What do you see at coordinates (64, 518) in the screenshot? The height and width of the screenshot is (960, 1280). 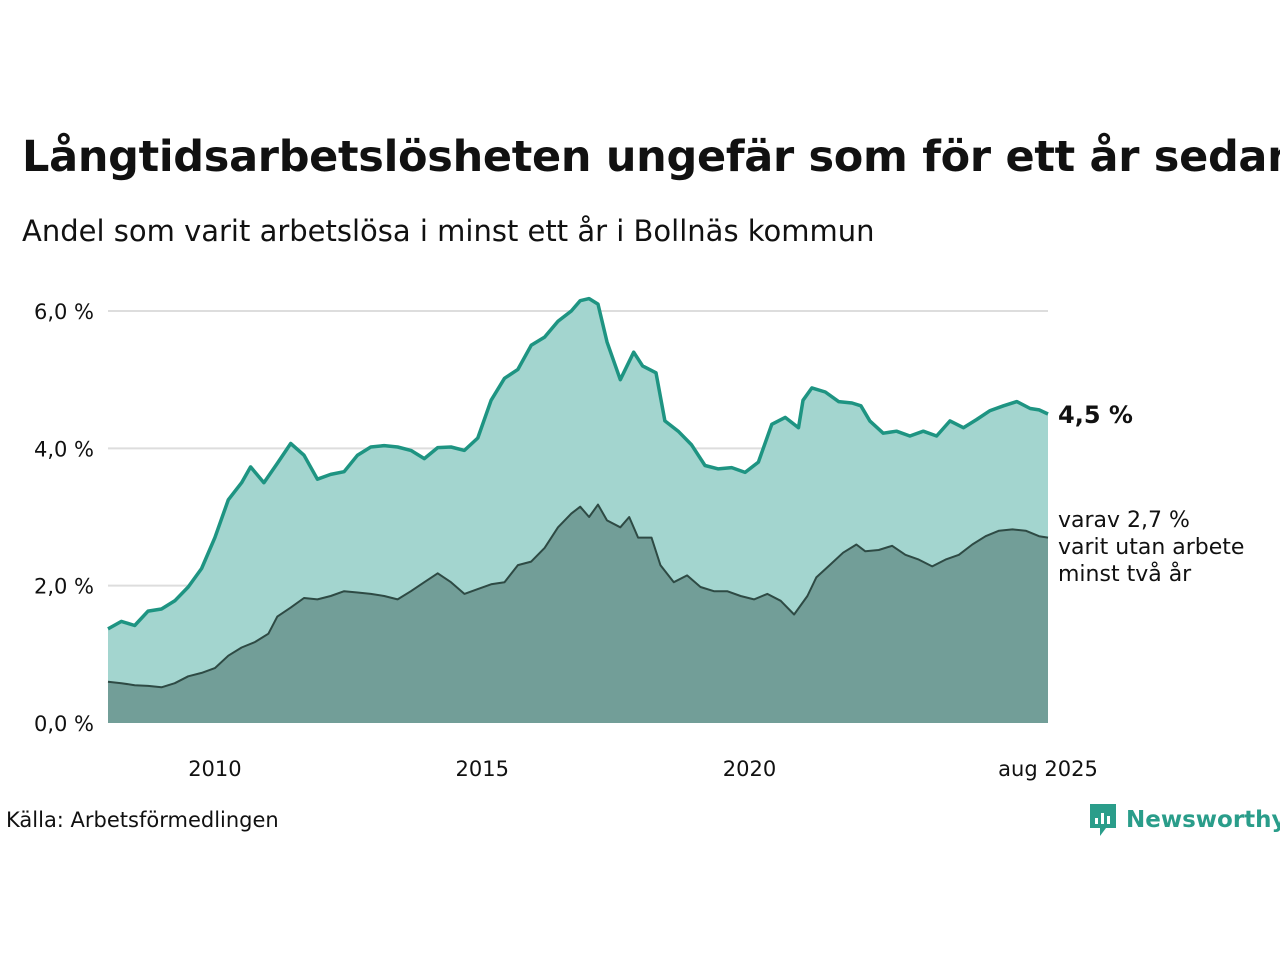 I see `y-axis-ticks: 0,0 % 2,0 % 4,0 % 6,0 %` at bounding box center [64, 518].